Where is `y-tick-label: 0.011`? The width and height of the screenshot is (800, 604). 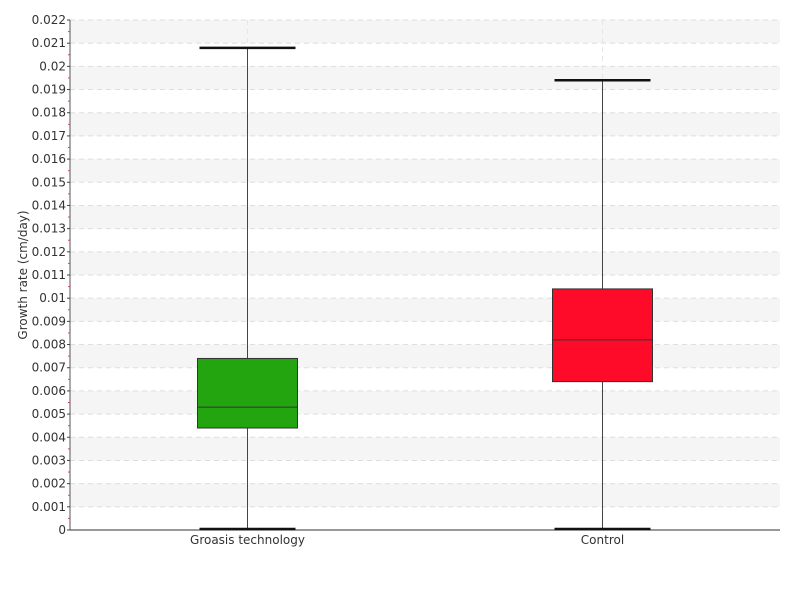
y-tick-label: 0.011 is located at coordinates (49, 275).